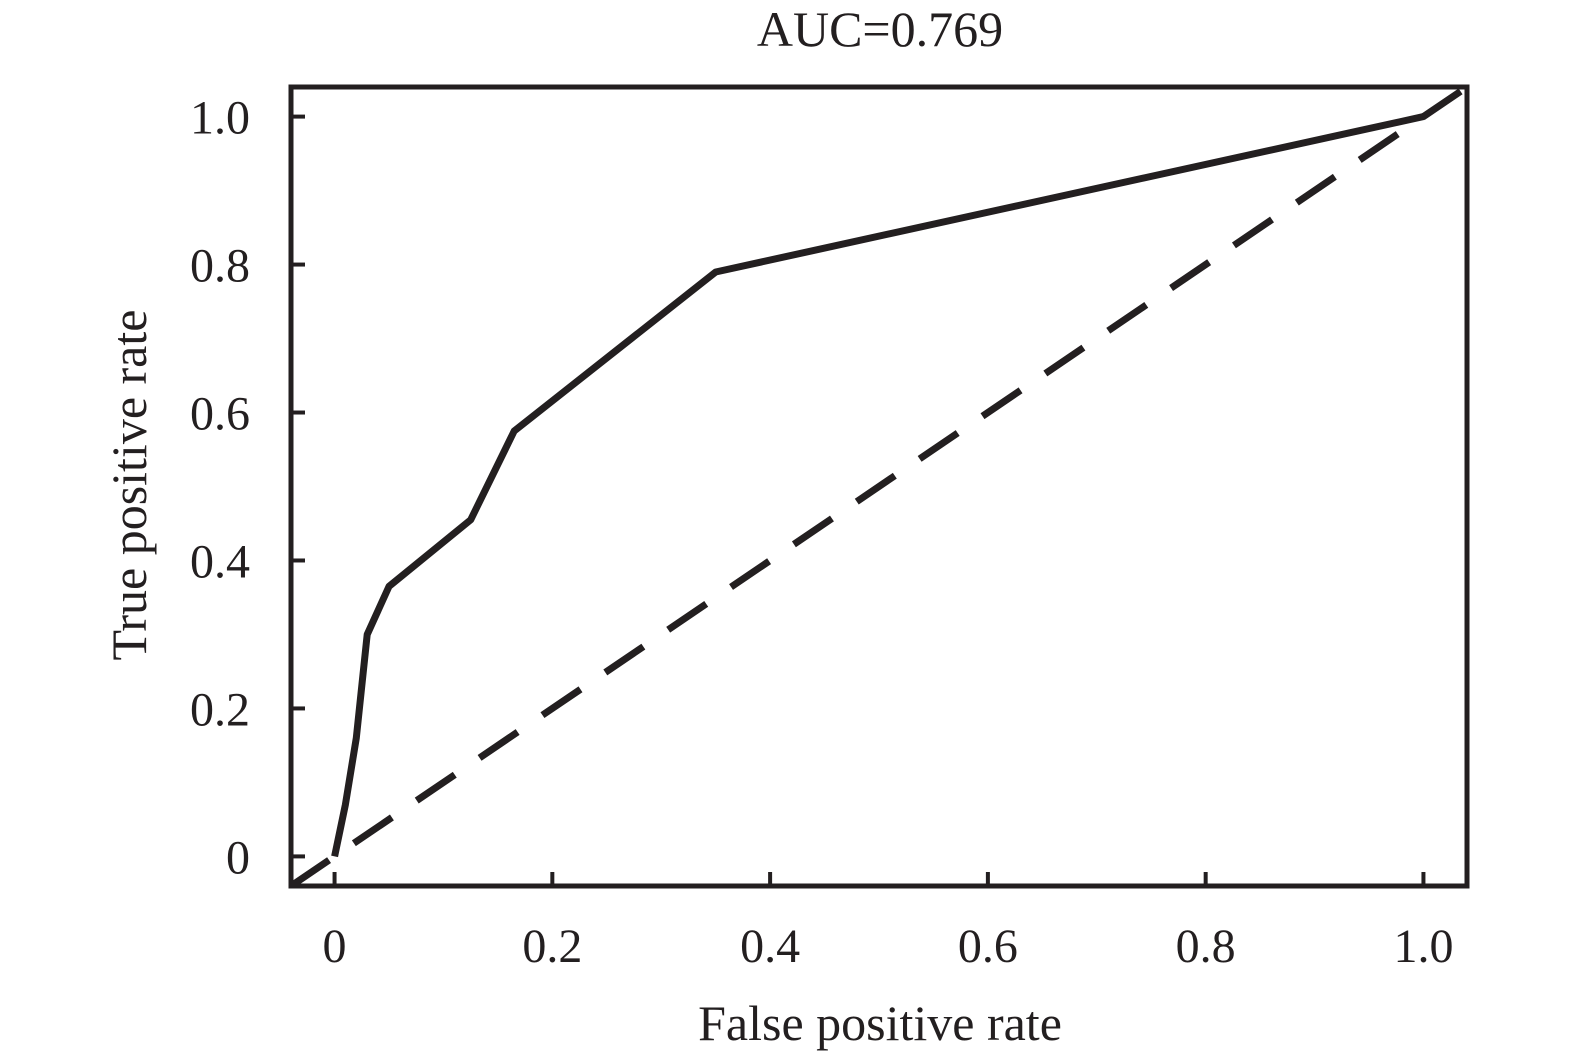  Describe the element at coordinates (552, 946) in the screenshot. I see `x-tick-label: 0.2` at that location.